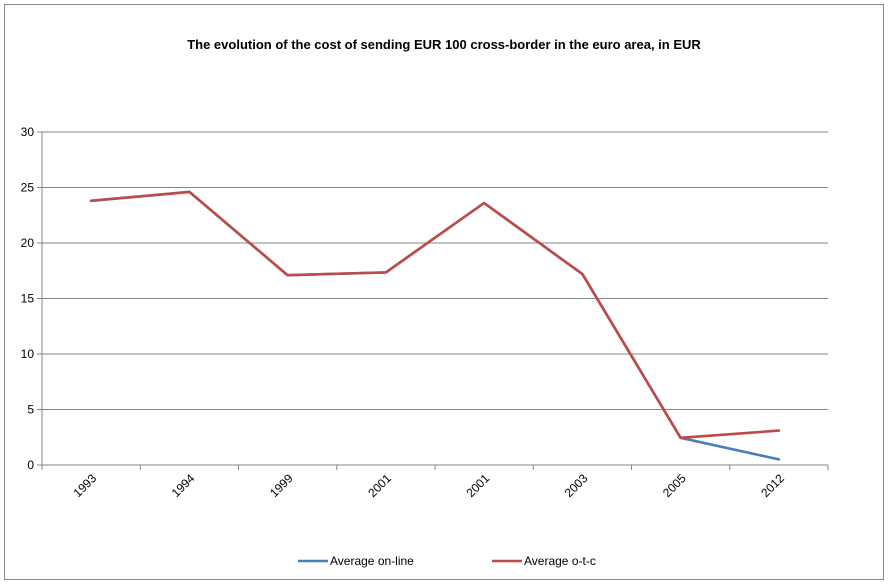 This screenshot has width=888, height=584. I want to click on y-tick-label: 0, so click(30, 465).